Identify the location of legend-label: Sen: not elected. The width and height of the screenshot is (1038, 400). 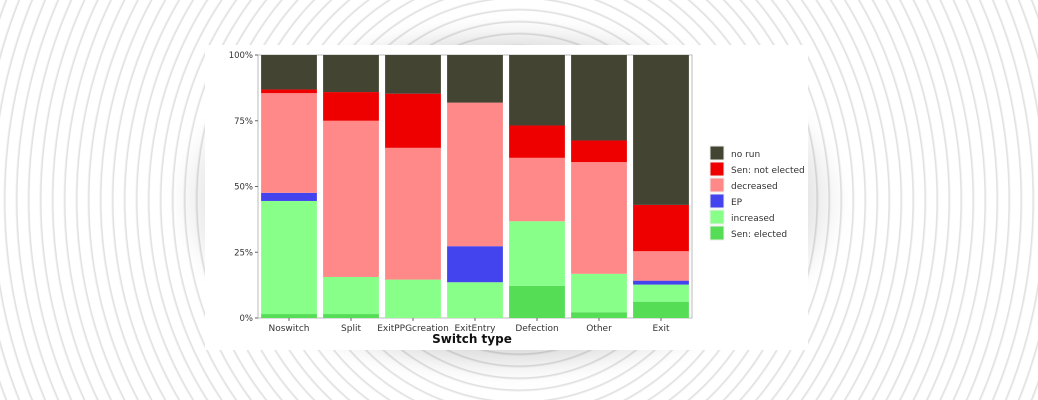
(768, 171).